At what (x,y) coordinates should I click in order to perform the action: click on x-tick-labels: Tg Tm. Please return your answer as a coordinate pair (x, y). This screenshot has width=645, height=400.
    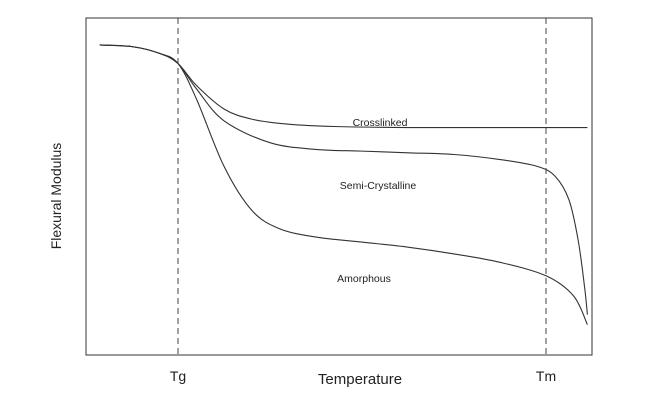
    Looking at the image, I should click on (363, 376).